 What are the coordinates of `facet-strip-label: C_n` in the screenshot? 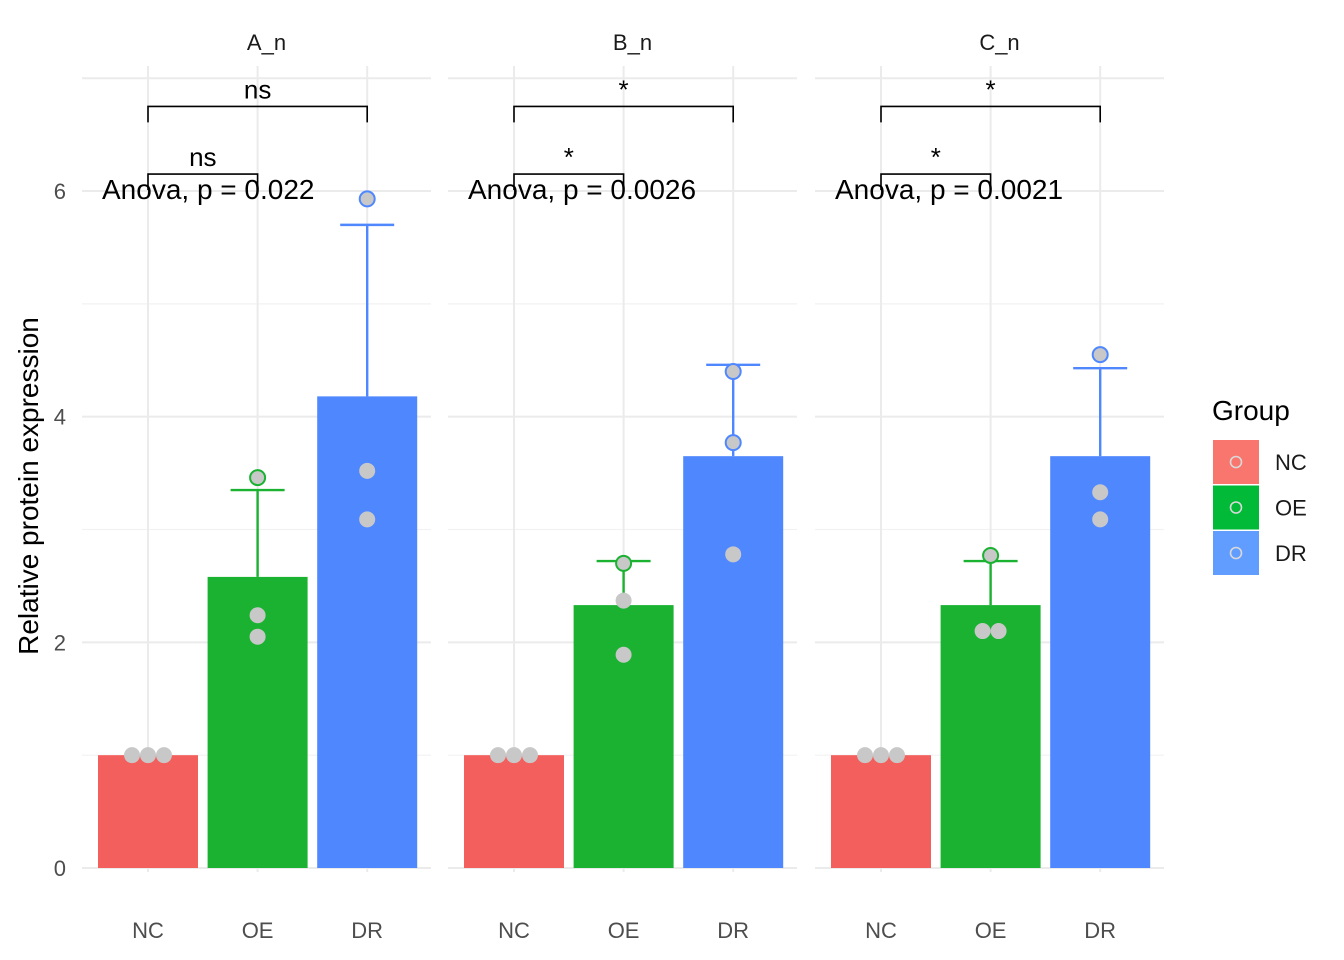 It's located at (999, 42).